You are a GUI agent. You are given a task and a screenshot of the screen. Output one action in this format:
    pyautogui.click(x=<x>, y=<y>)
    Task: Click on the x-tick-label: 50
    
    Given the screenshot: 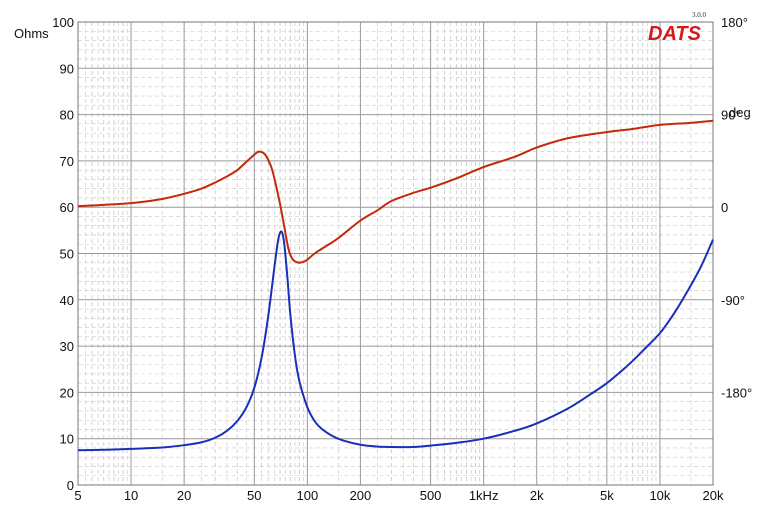 What is the action you would take?
    pyautogui.click(x=254, y=495)
    